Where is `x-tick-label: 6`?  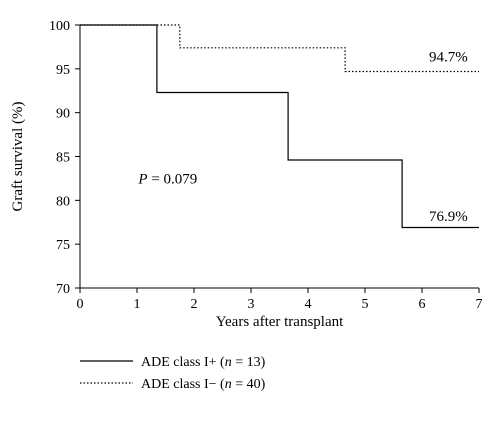 x-tick-label: 6 is located at coordinates (422, 304).